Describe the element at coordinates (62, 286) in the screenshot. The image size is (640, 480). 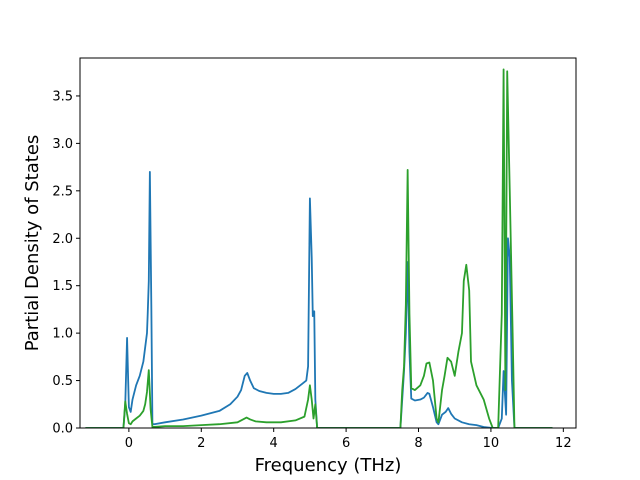
I see `y-tick-label: 1.5` at that location.